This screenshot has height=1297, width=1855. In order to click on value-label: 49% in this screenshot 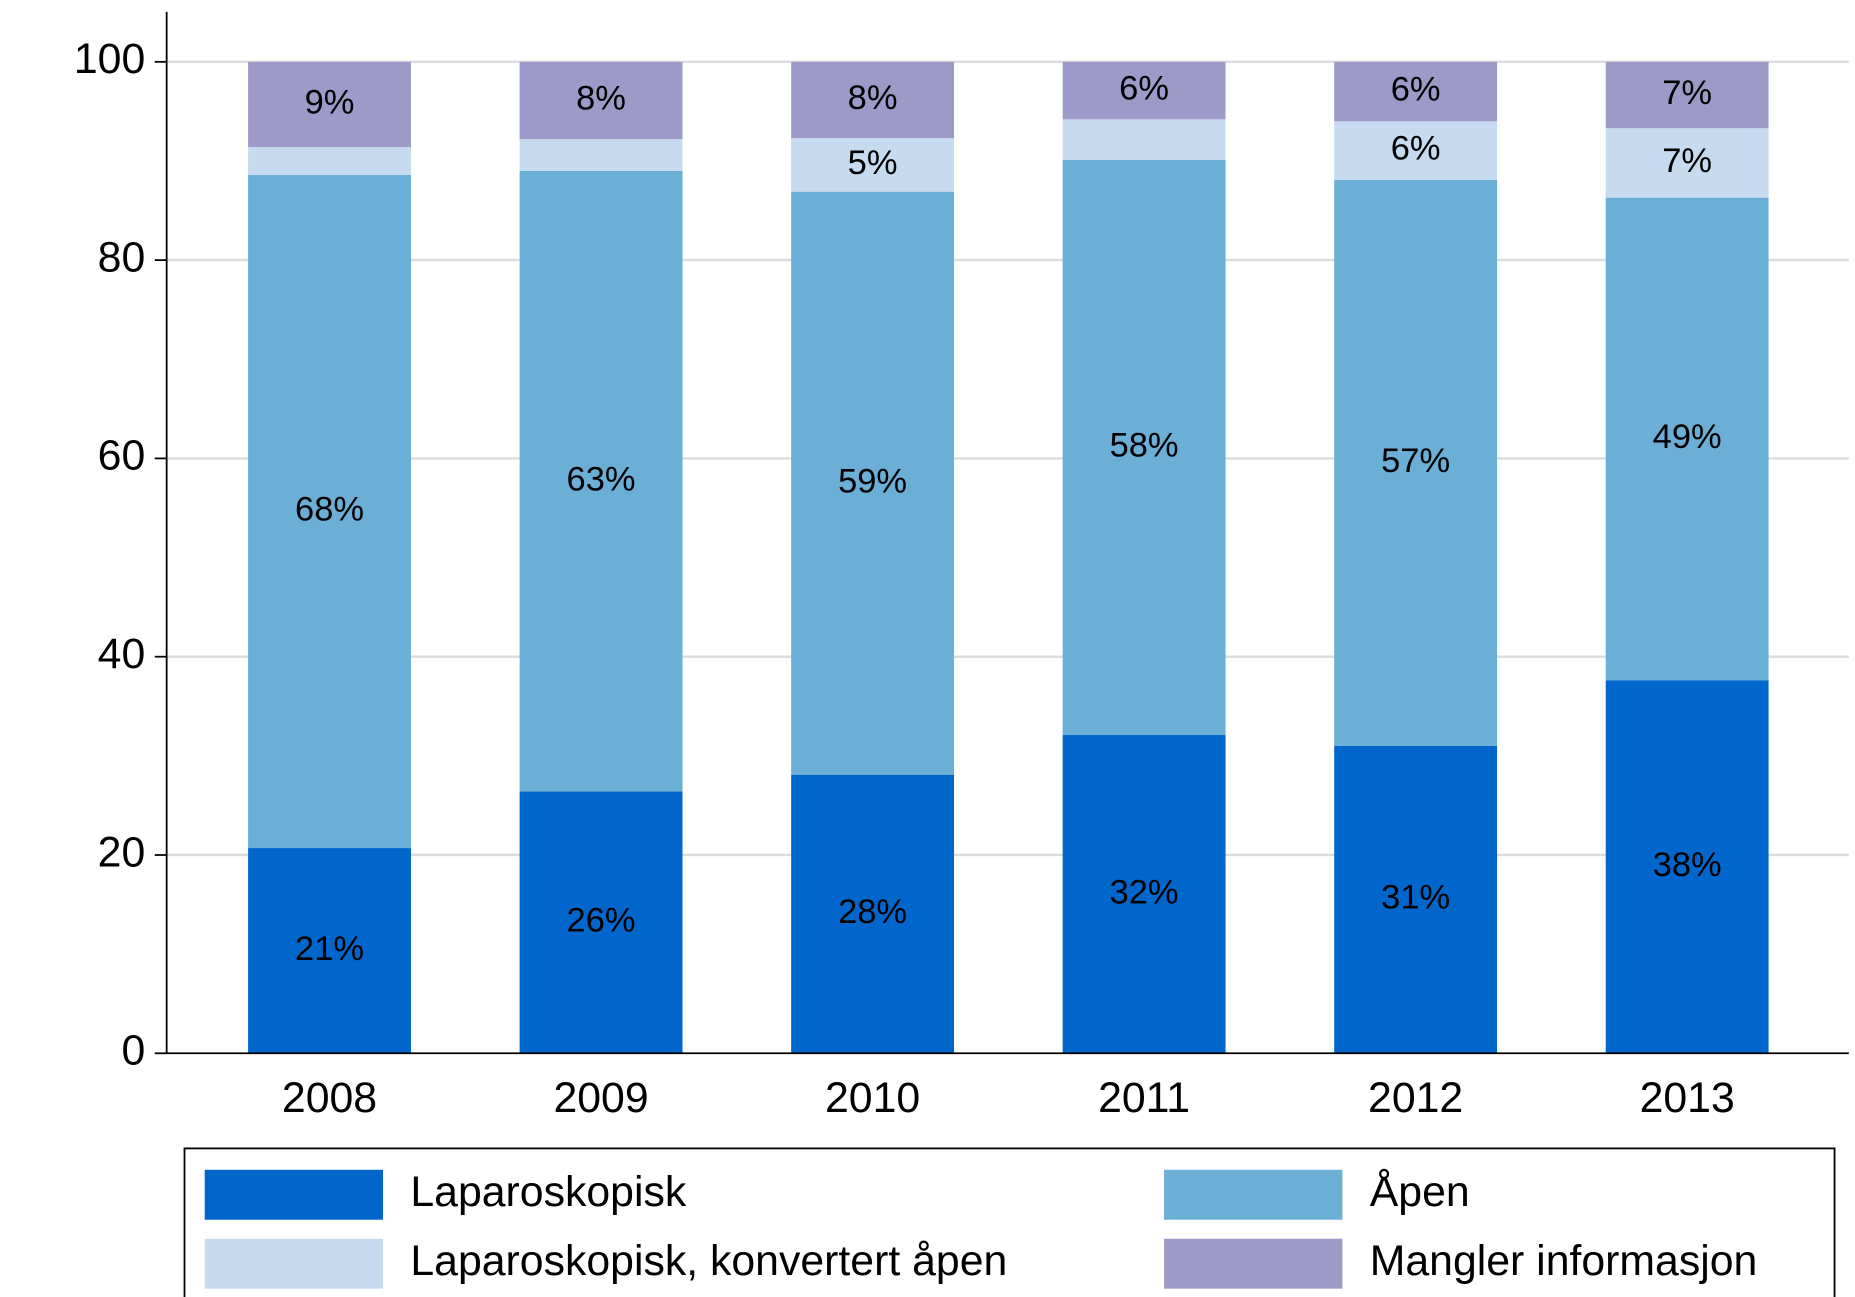, I will do `click(1687, 437)`.